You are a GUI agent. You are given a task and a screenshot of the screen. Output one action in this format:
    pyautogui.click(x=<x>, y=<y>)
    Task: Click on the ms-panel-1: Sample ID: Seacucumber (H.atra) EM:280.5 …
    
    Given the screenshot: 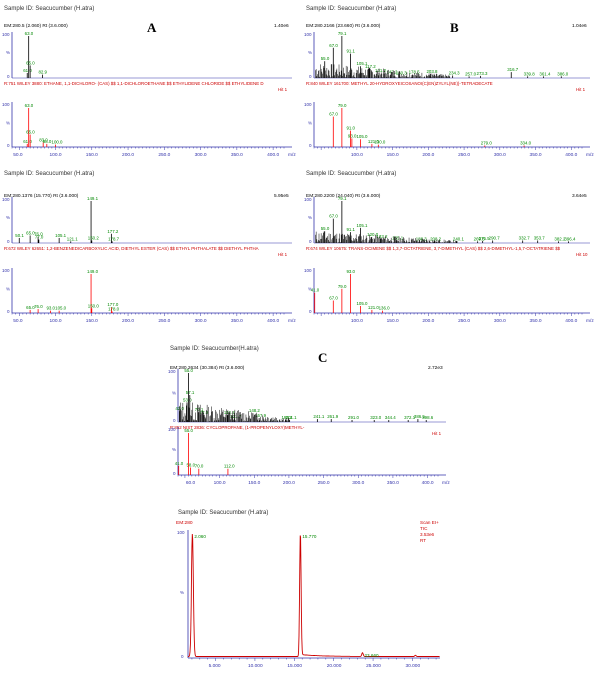 What is the action you would take?
    pyautogui.click(x=149, y=82)
    